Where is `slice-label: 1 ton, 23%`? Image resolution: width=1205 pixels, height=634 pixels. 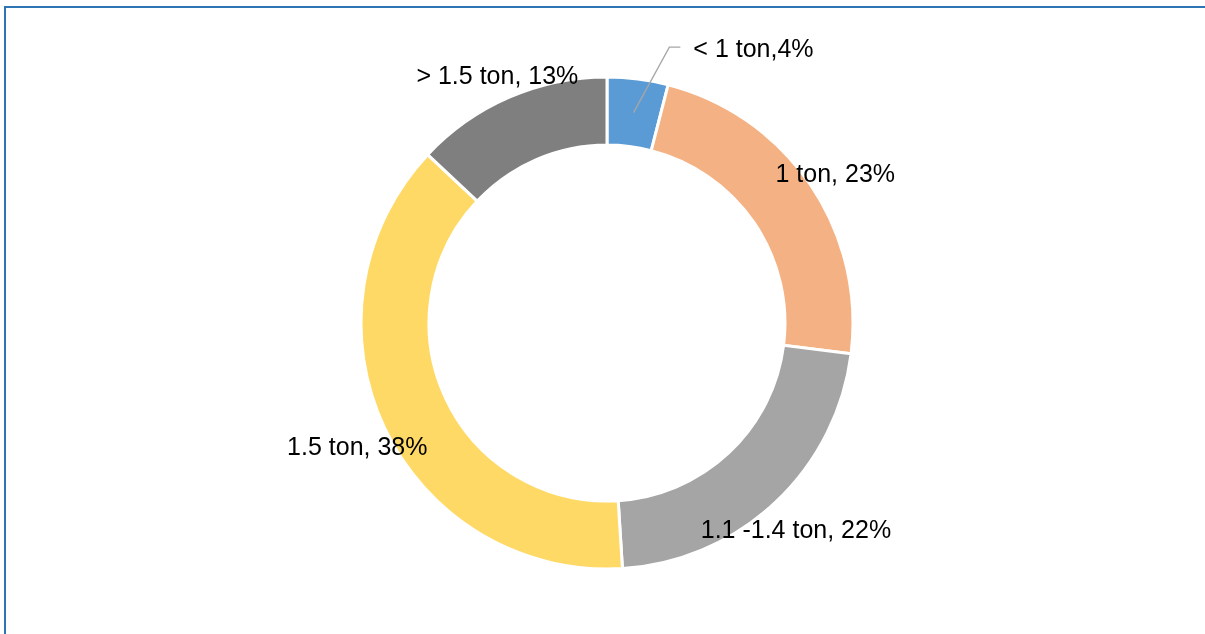
slice-label: 1 ton, 23% is located at coordinates (835, 172).